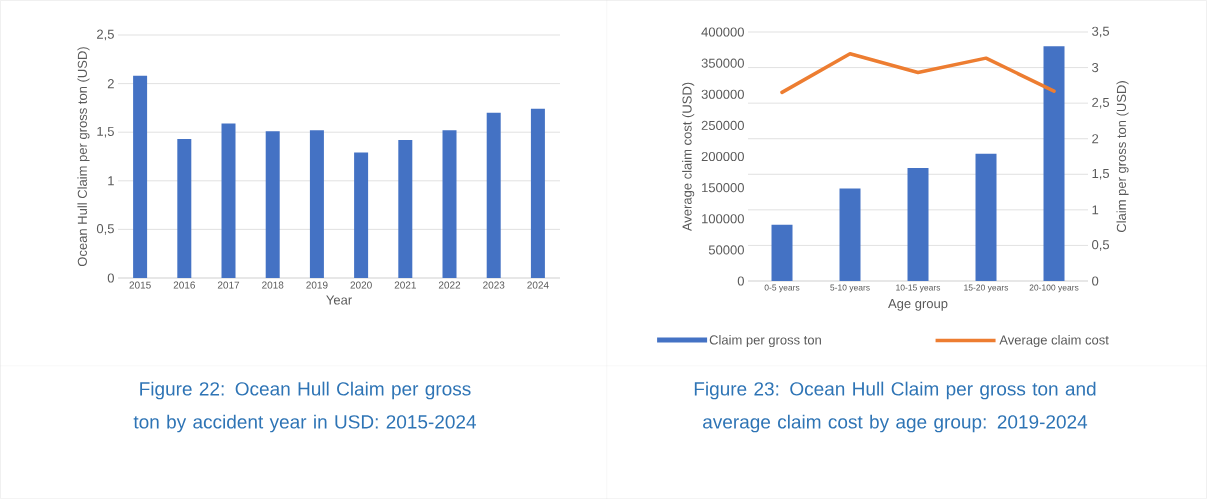 This screenshot has height=499, width=1207. What do you see at coordinates (83, 157) in the screenshot?
I see `y-axis-title: Ocean Hull Claim per gross ton (USD)` at bounding box center [83, 157].